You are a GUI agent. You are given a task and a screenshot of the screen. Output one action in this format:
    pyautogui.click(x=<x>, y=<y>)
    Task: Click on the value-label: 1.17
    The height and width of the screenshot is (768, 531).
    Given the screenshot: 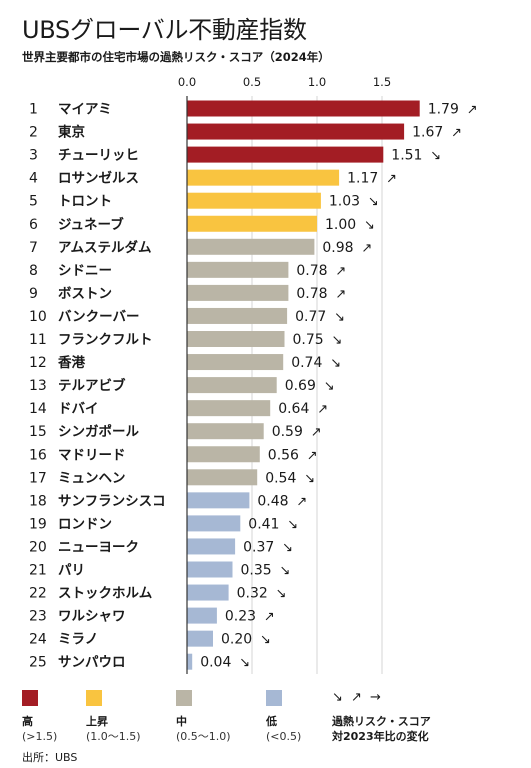 What is the action you would take?
    pyautogui.click(x=362, y=179)
    